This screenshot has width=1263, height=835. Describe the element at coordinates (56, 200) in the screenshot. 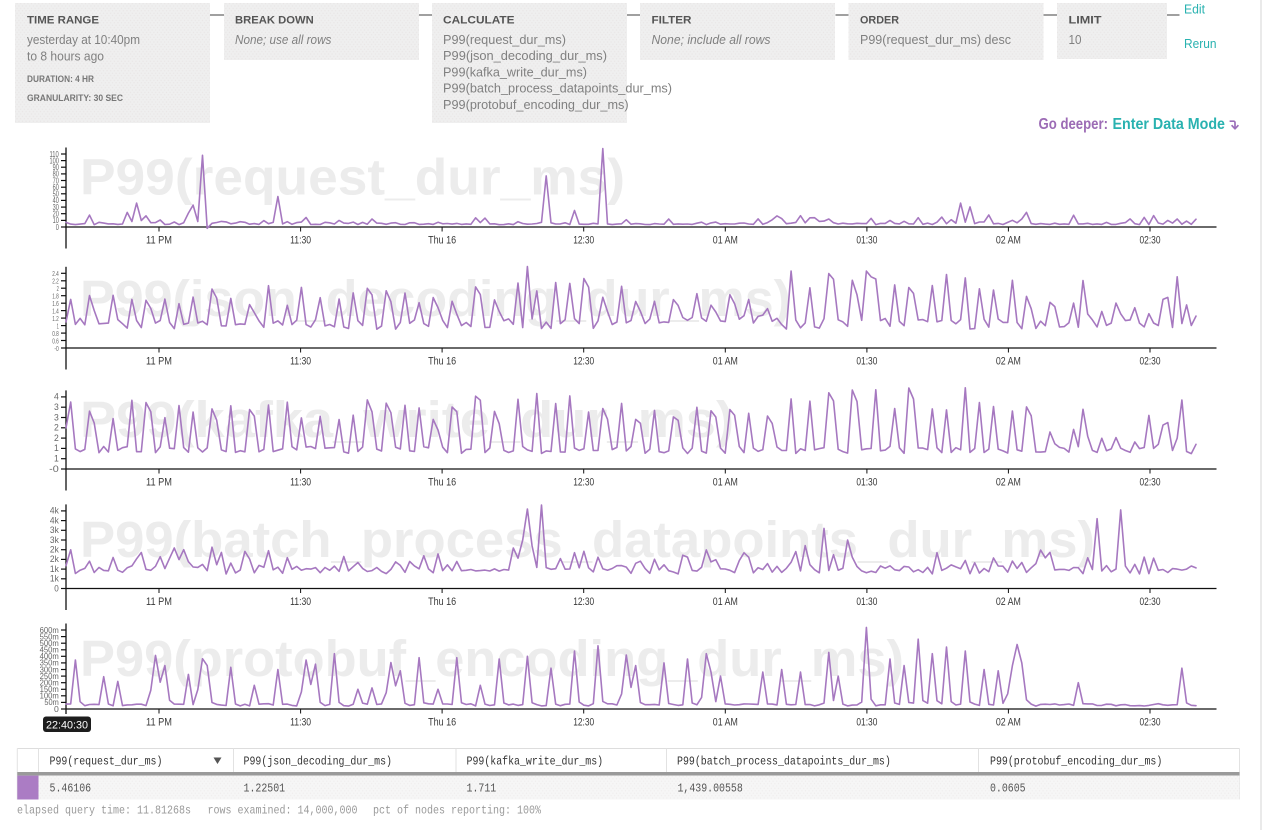

I see `svg-text: 40` at that location.